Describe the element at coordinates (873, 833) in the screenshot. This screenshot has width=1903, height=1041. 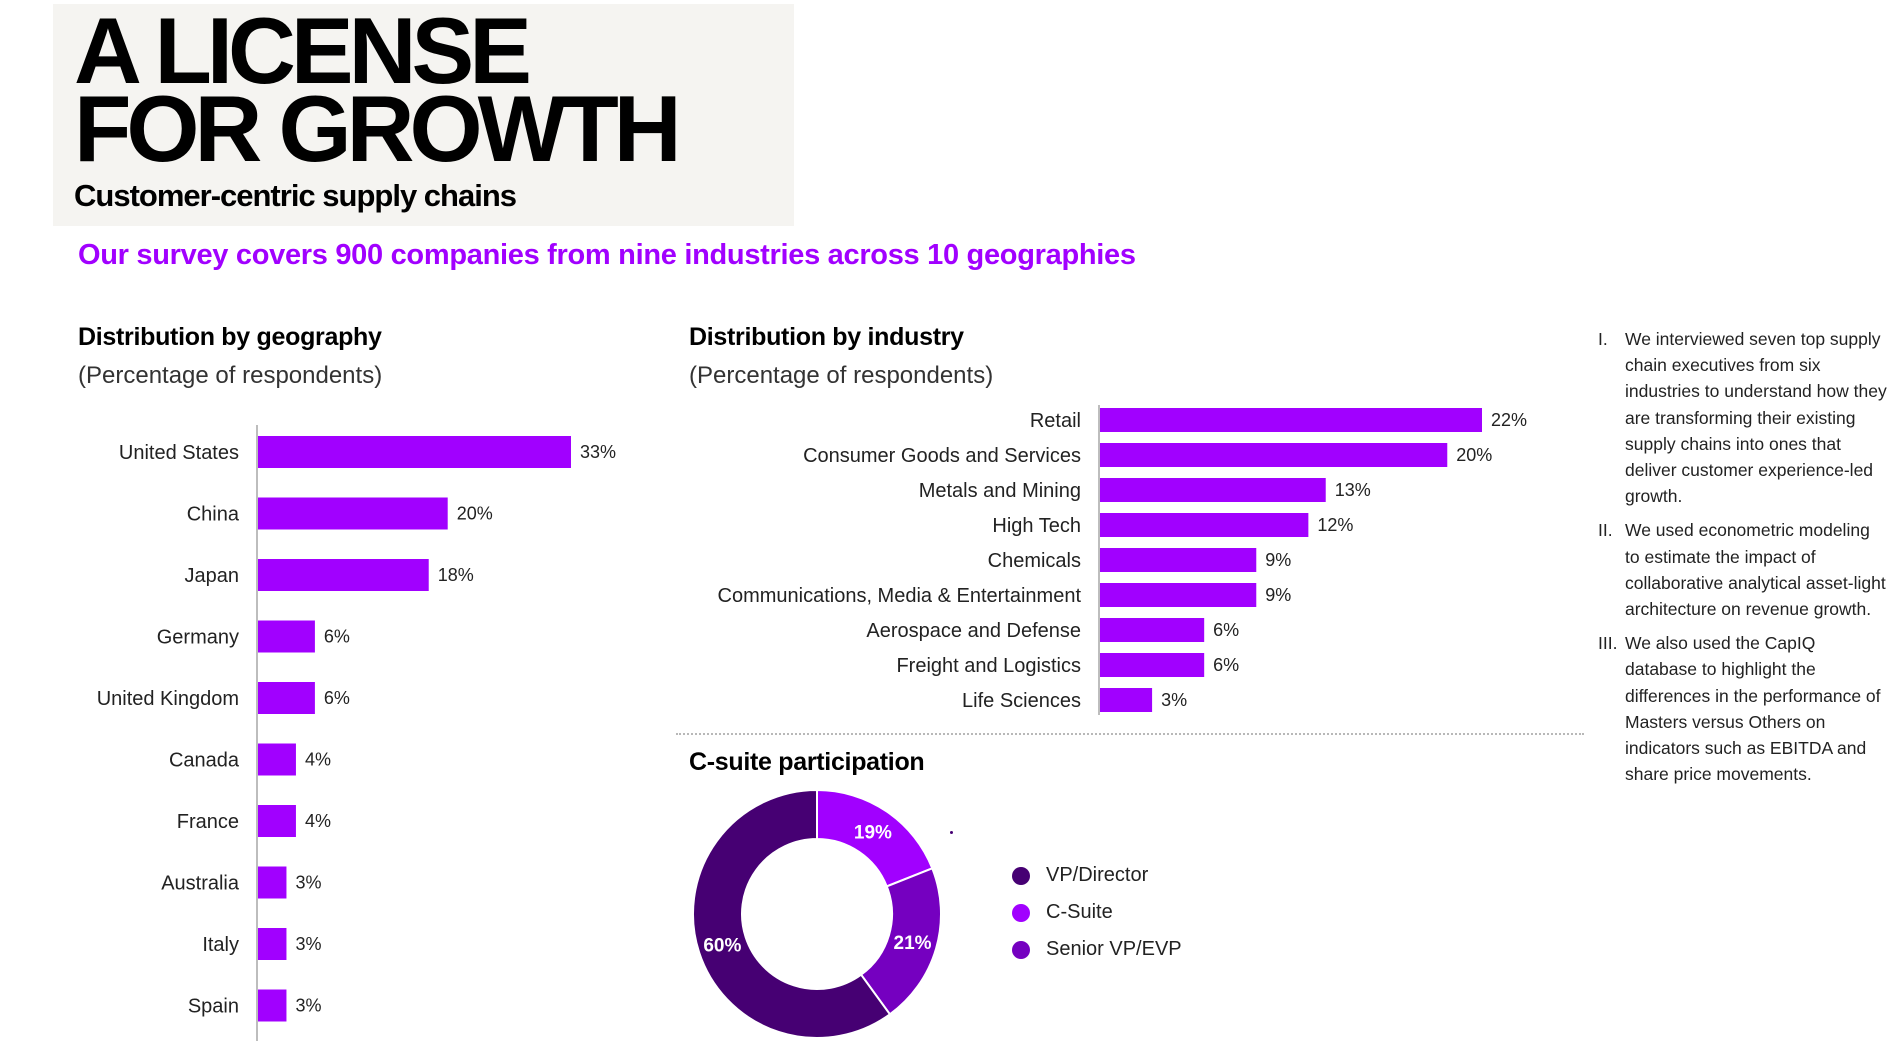
I see `segment-label: 19%` at that location.